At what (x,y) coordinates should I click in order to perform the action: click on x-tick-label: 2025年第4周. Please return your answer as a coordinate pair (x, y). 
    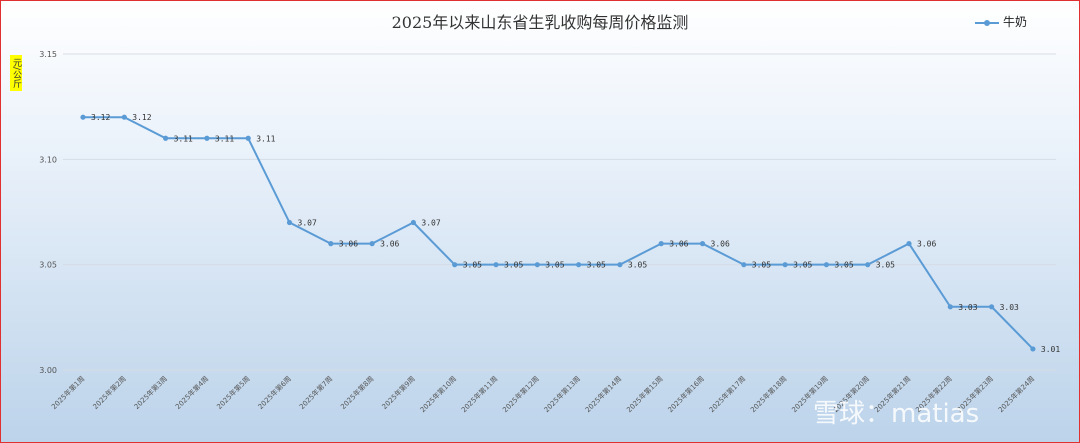
    Looking at the image, I should click on (191, 392).